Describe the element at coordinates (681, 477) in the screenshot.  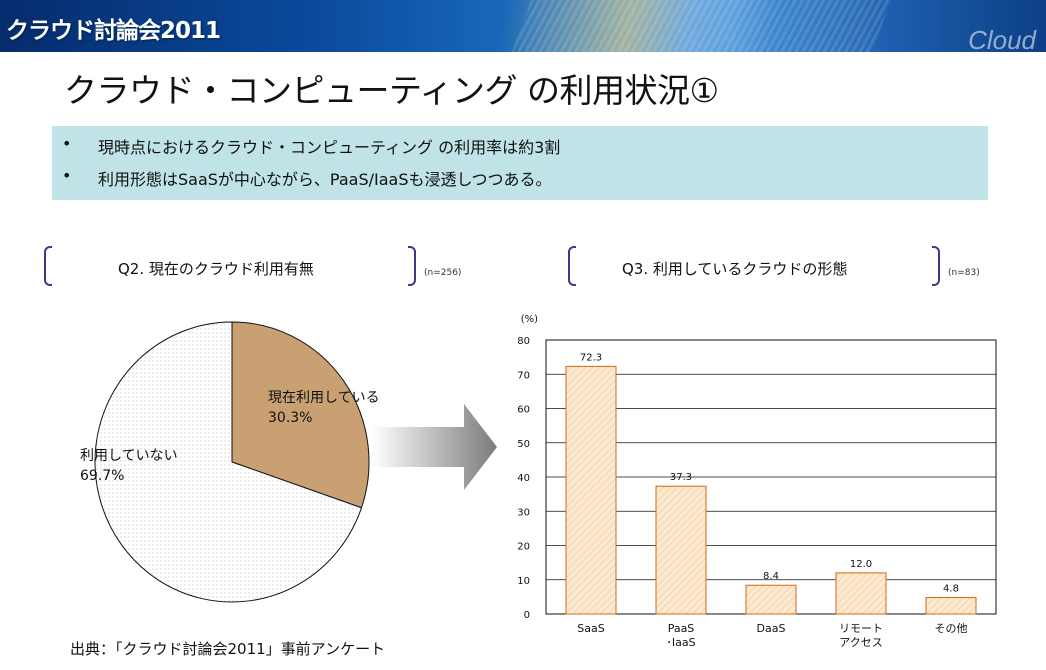
I see `bar-value-label: 37.3` at that location.